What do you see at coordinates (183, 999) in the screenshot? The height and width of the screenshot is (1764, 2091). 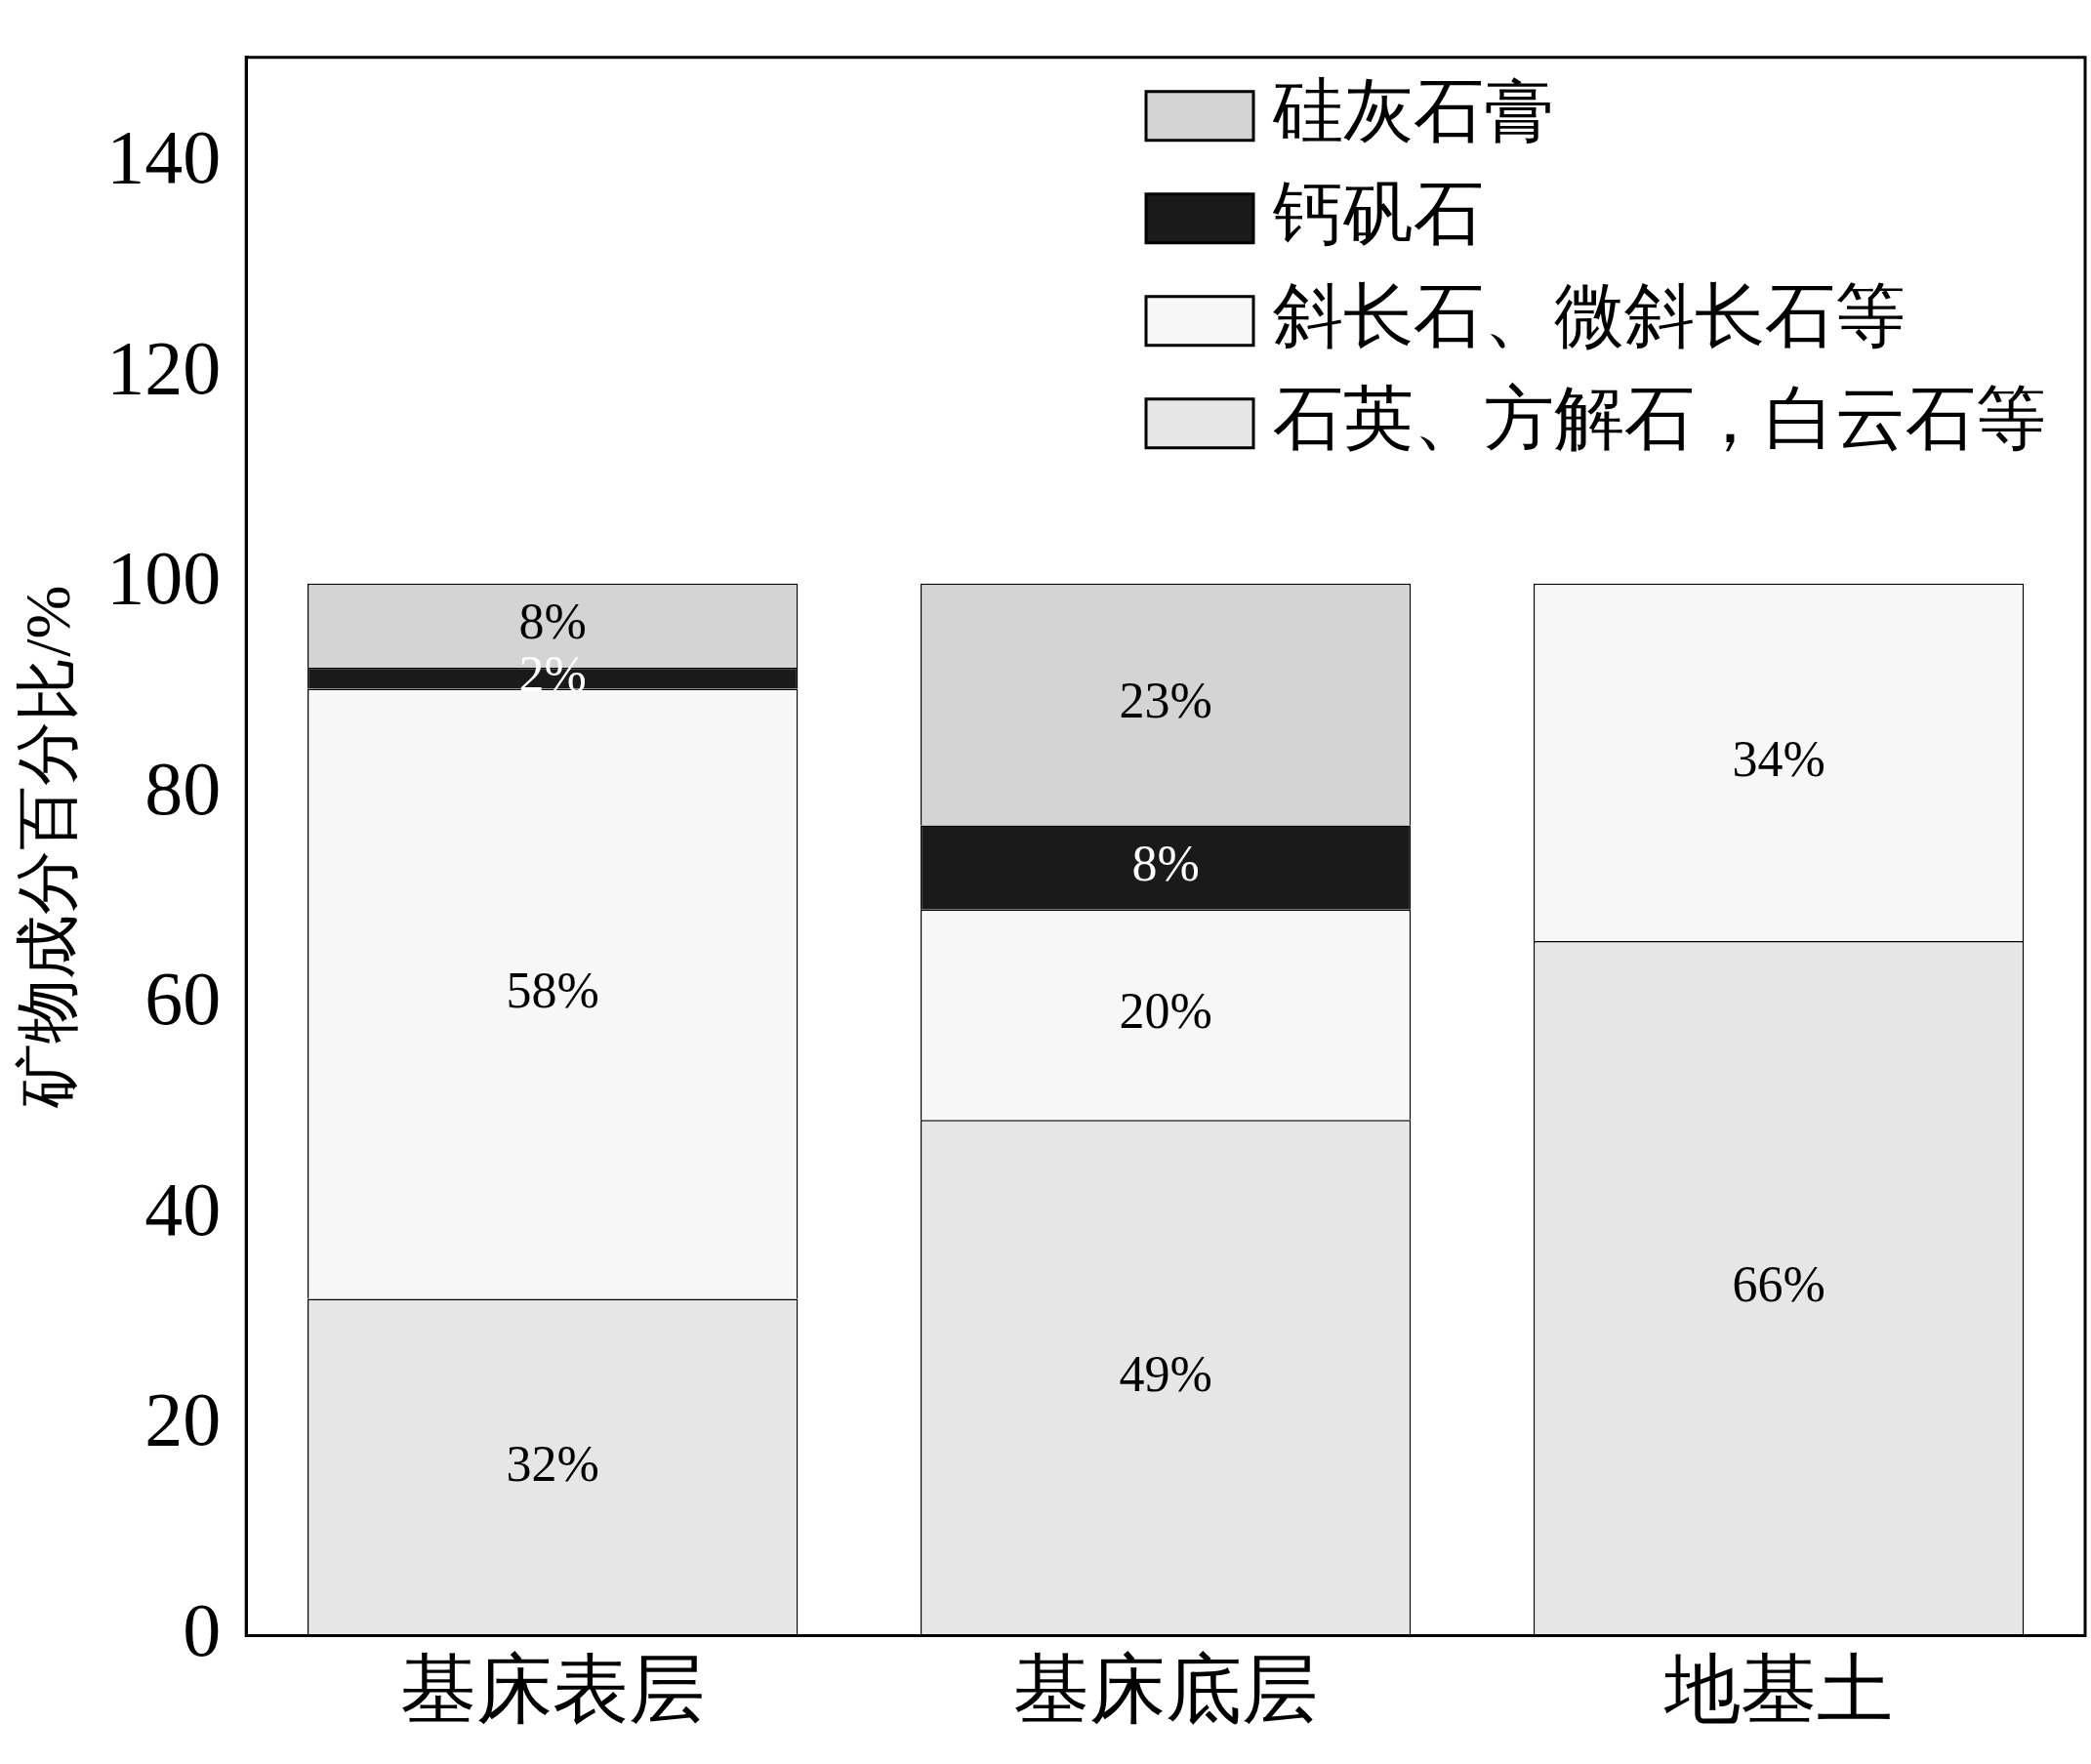 I see `y-tick-label: 60` at bounding box center [183, 999].